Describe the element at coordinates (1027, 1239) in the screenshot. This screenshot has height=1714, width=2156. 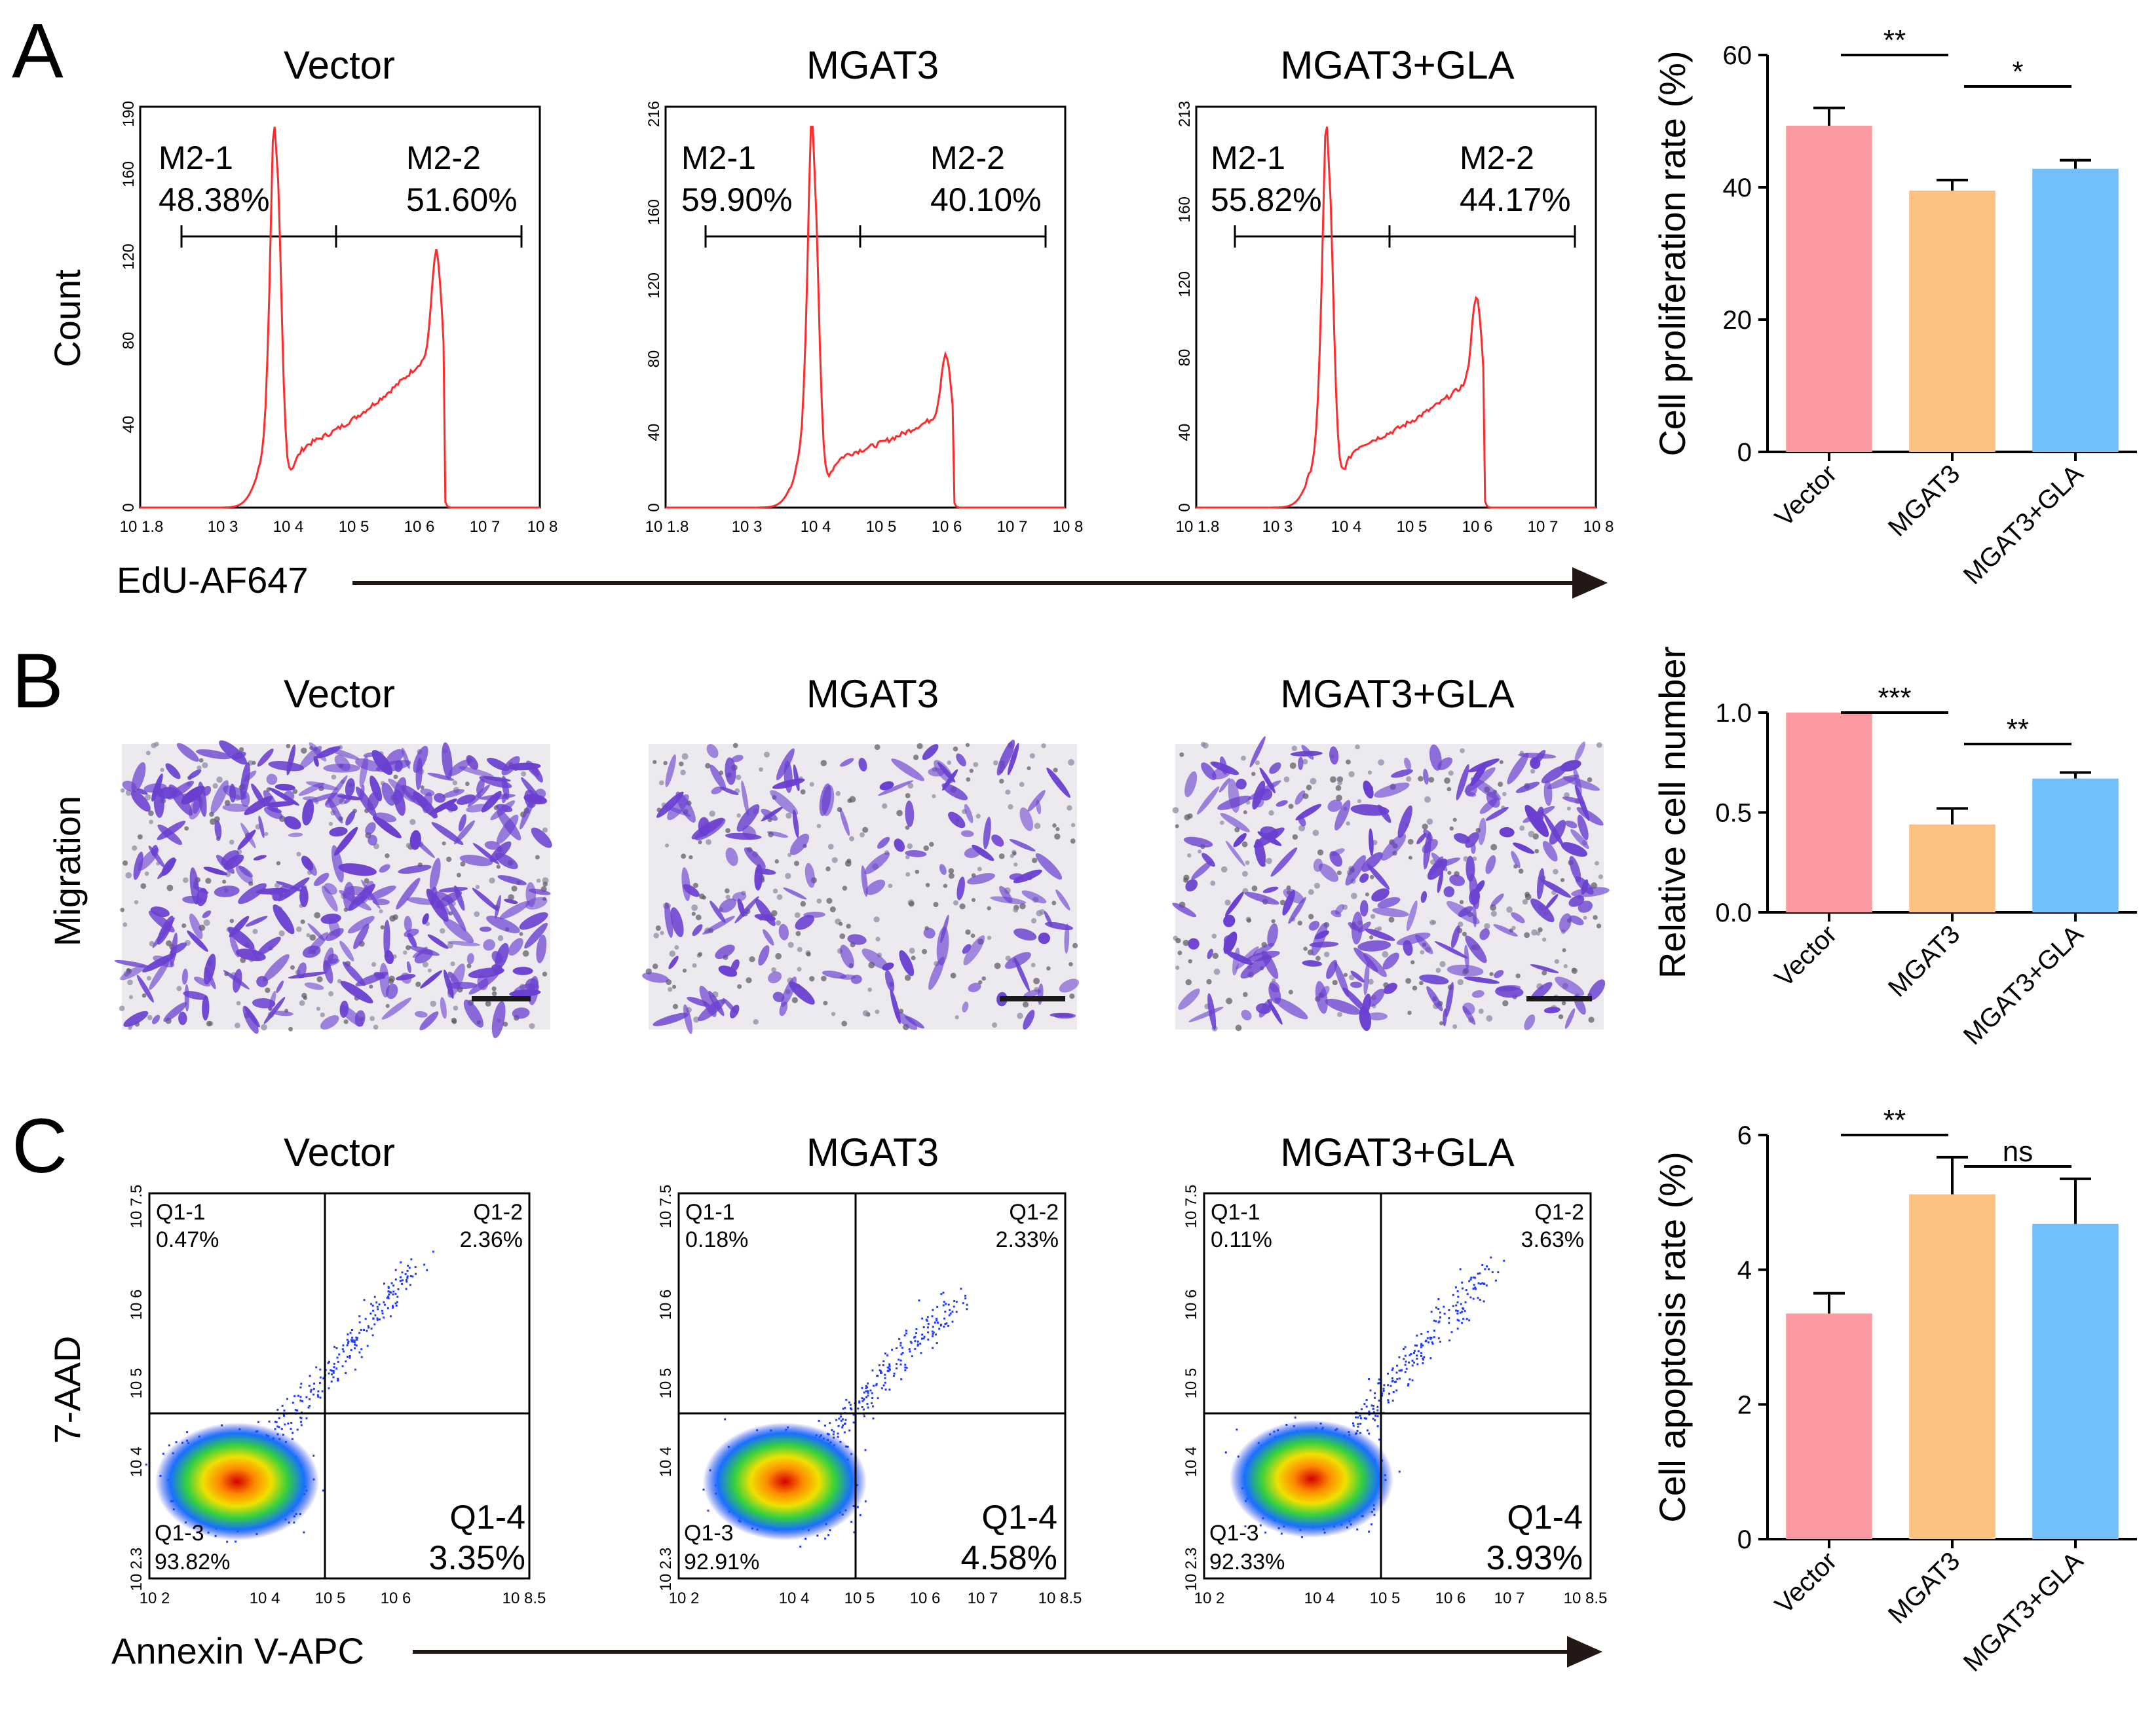
I see `q1-2-pct: 2.33%` at that location.